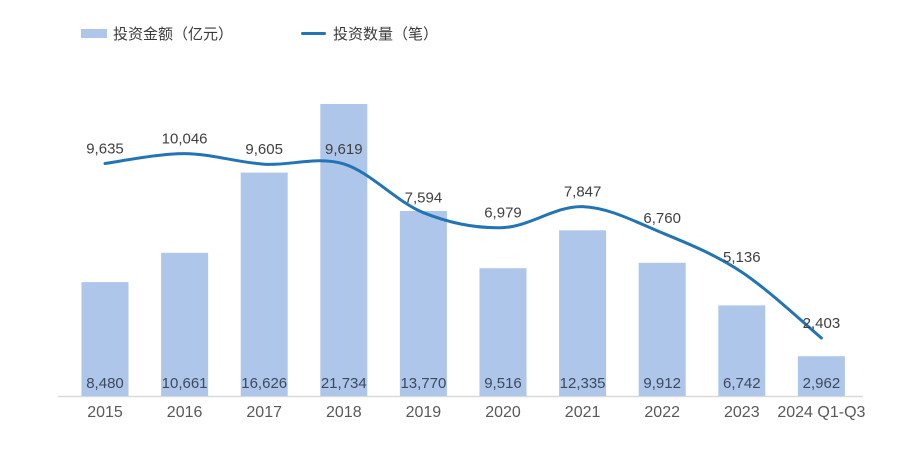 The height and width of the screenshot is (450, 921). What do you see at coordinates (424, 412) in the screenshot?
I see `category-label: 2019` at bounding box center [424, 412].